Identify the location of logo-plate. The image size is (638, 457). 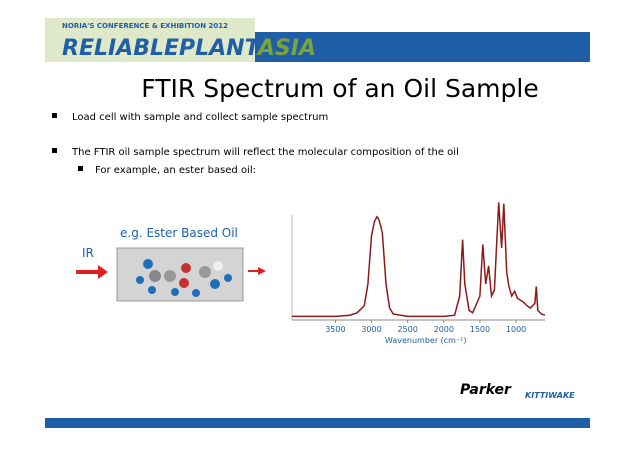
(150, 40).